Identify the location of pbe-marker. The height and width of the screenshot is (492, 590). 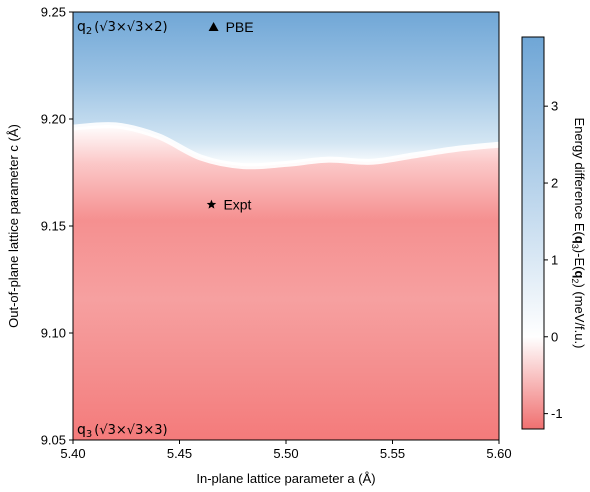
(213, 26).